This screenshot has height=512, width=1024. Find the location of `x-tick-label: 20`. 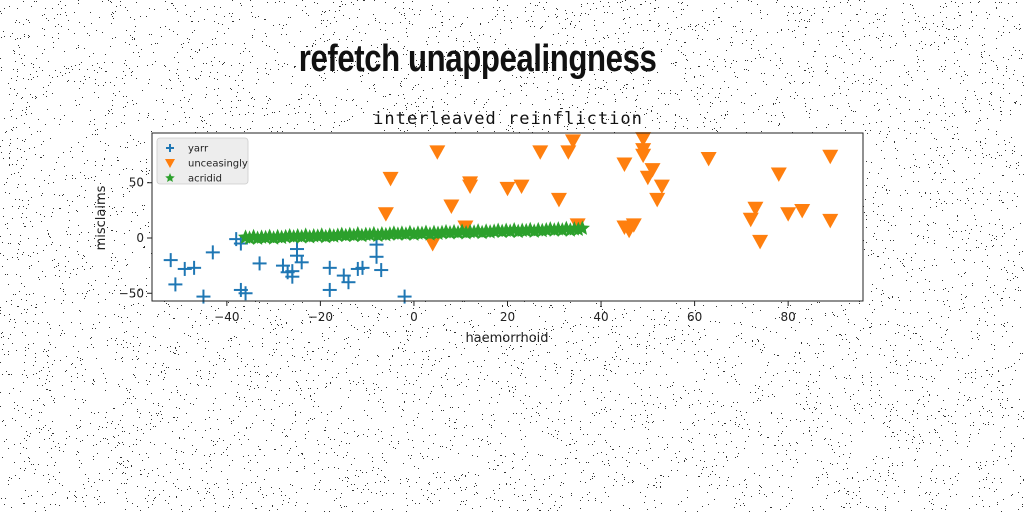

x-tick-label: 20 is located at coordinates (507, 317).